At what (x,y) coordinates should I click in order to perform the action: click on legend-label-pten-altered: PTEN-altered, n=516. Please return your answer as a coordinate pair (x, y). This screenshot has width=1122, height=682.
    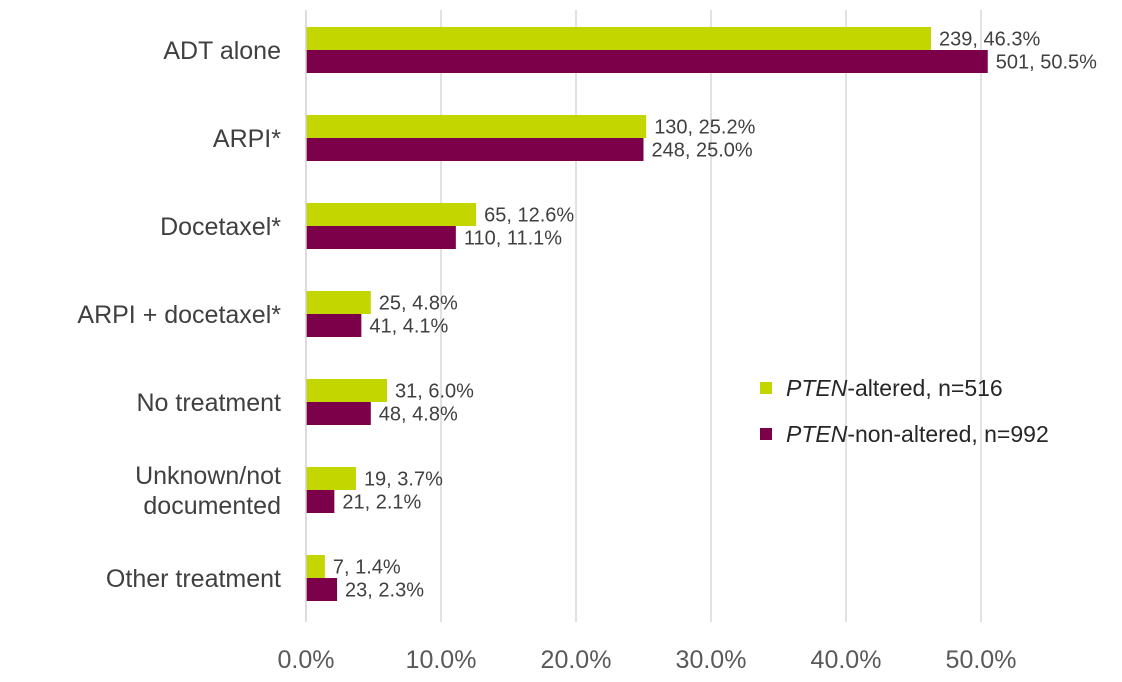
    Looking at the image, I should click on (894, 387).